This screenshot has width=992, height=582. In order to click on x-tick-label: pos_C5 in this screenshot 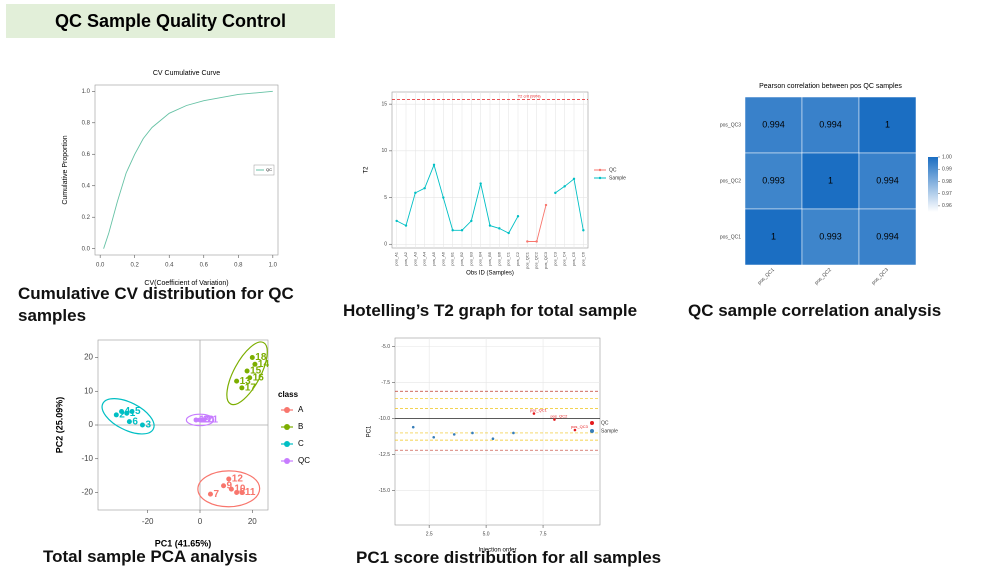, I will do `click(573, 258)`.